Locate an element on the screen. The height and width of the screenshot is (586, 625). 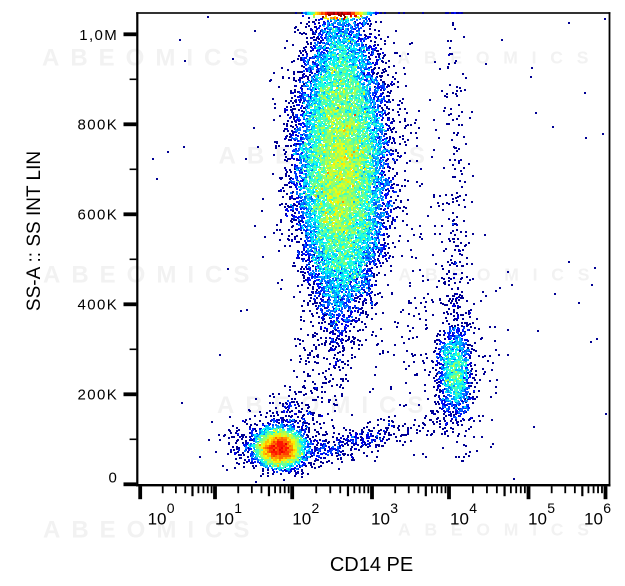
svg-text: 2 is located at coordinates (316, 508).